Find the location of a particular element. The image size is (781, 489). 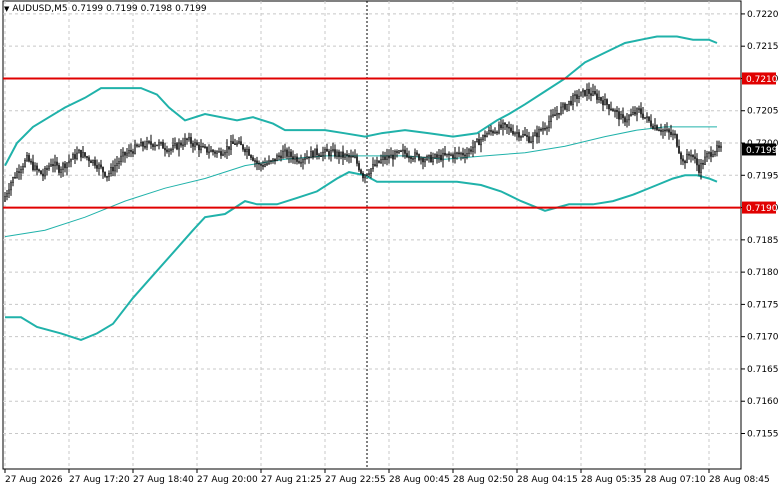

y-tick-label: 0.7195 is located at coordinates (763, 176).